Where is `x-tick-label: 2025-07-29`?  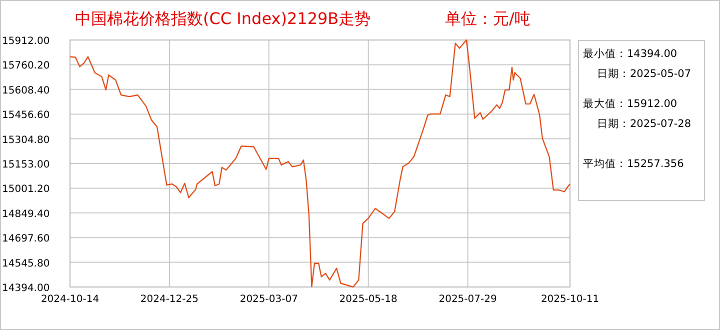
x-tick-label: 2025-07-29 is located at coordinates (467, 299).